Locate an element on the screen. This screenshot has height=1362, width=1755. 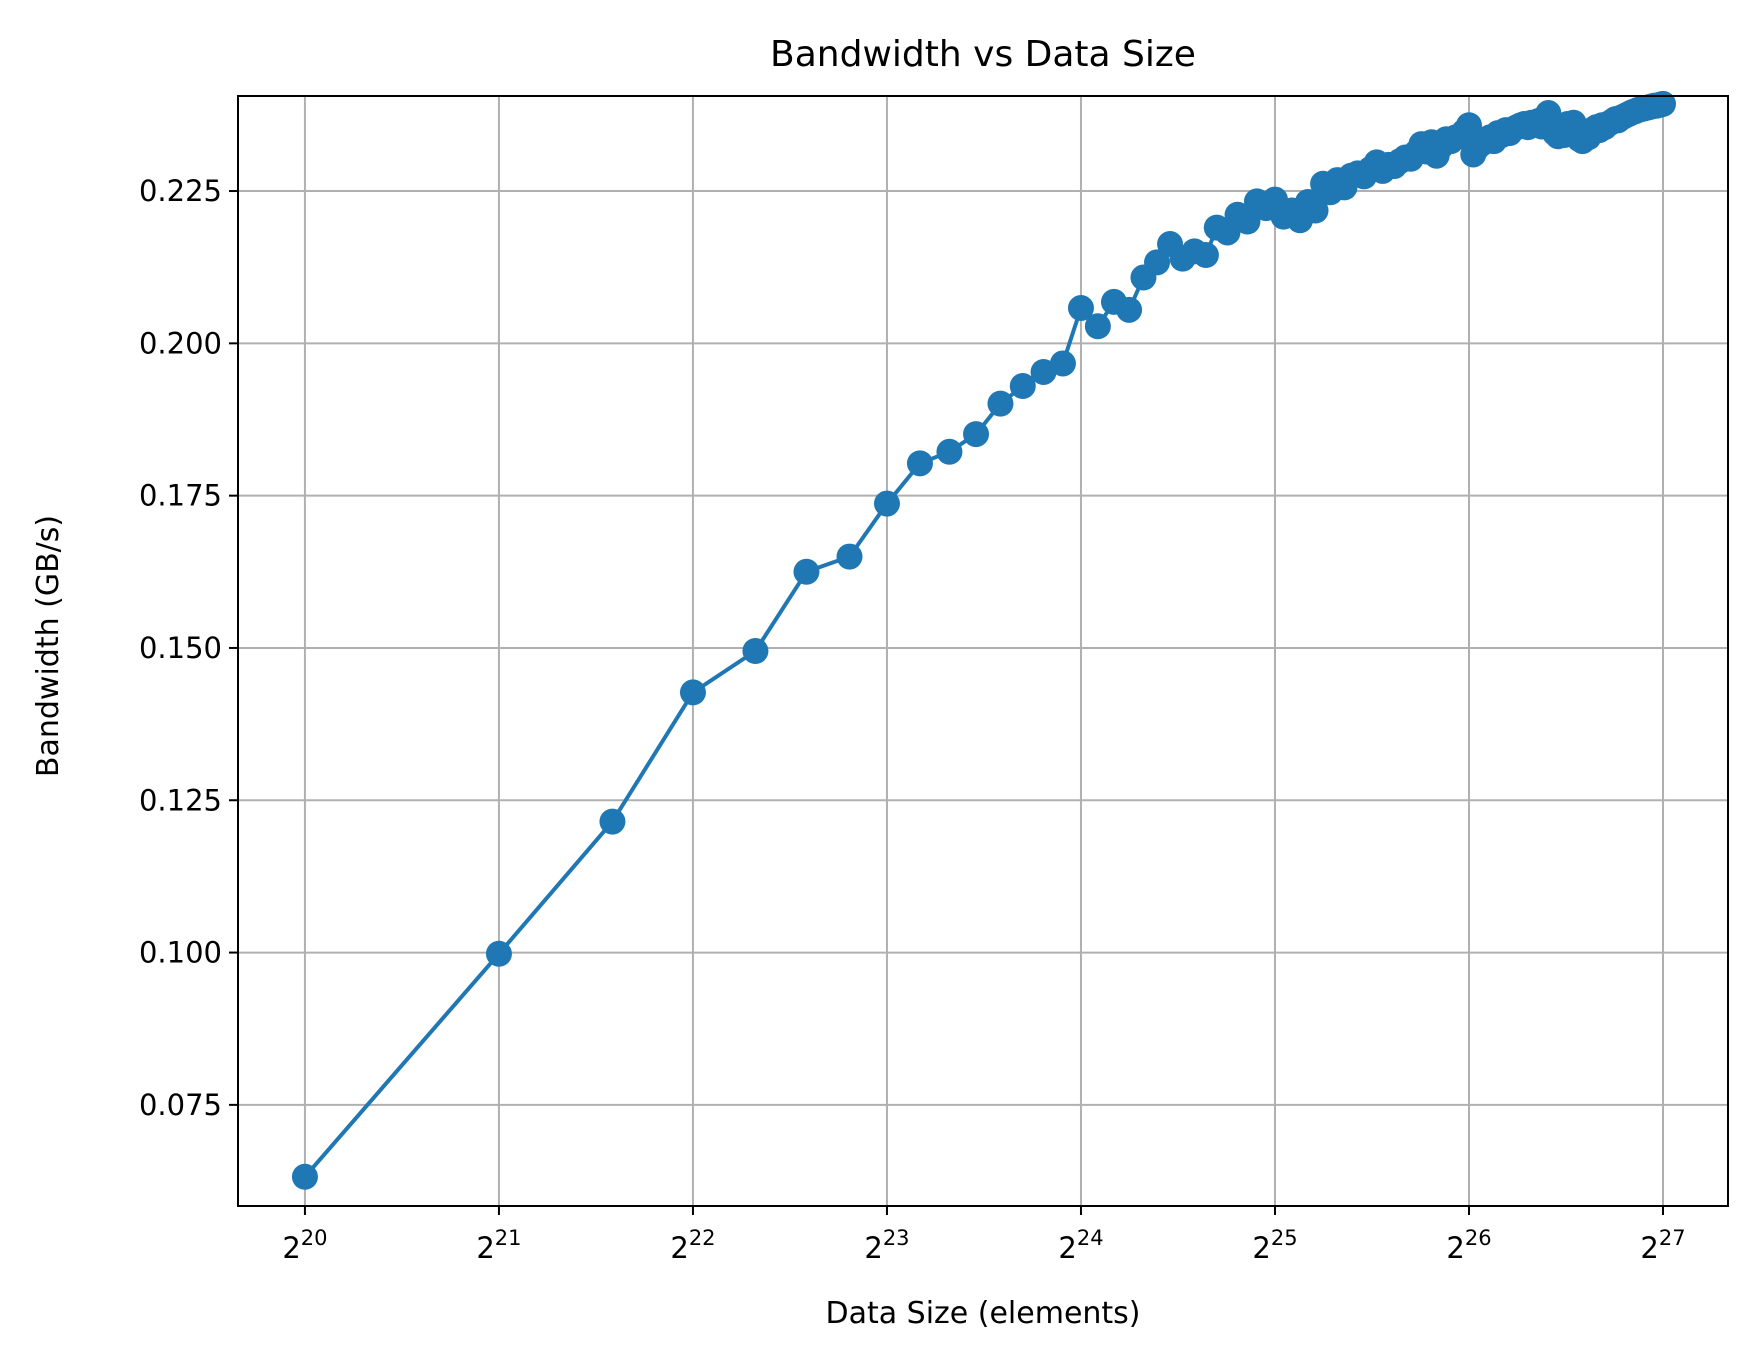
y-tick-label: 0.125 is located at coordinates (180, 800).